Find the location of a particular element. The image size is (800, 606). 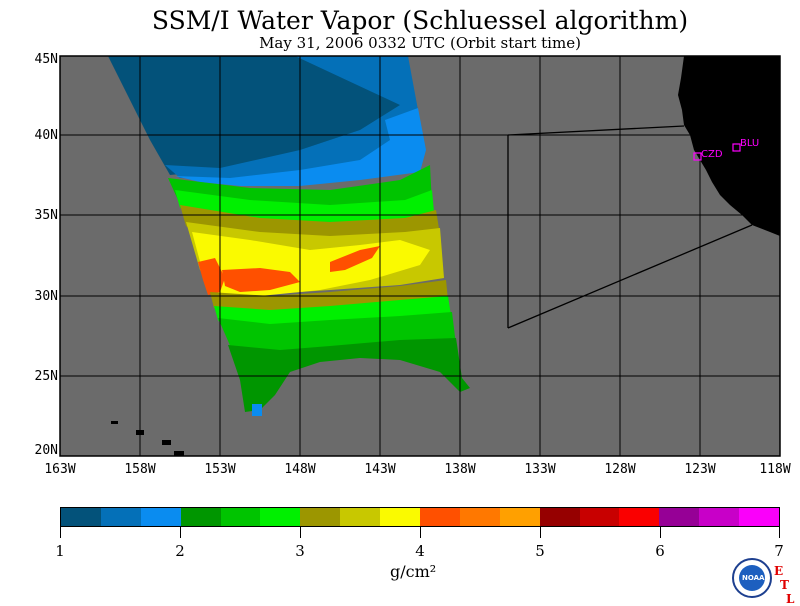

noaa-logo: NOAA is located at coordinates (752, 578).